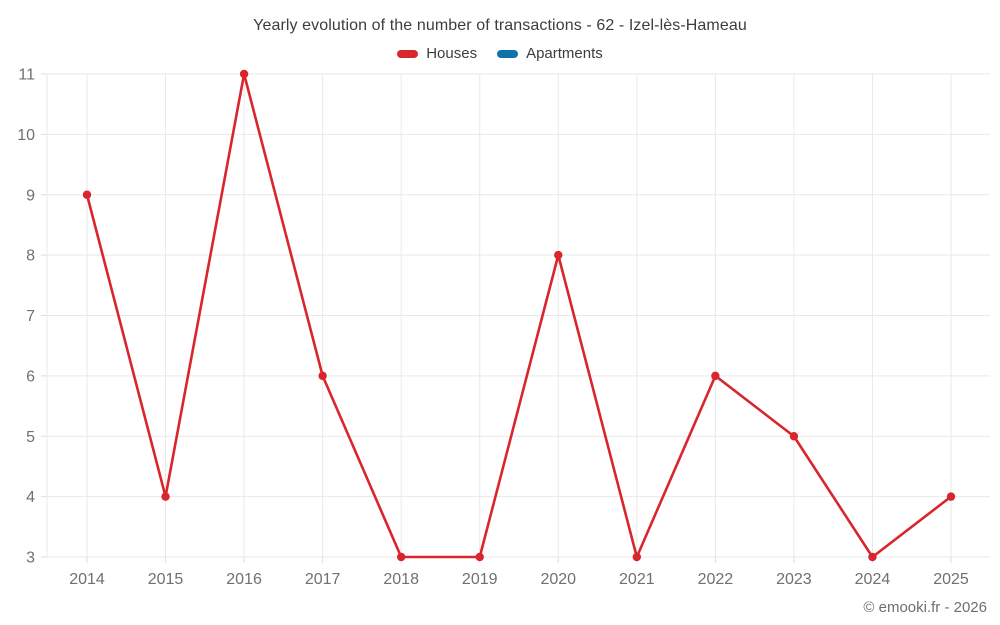 This screenshot has height=625, width=1000. Describe the element at coordinates (30, 558) in the screenshot. I see `svg-text: 3` at that location.